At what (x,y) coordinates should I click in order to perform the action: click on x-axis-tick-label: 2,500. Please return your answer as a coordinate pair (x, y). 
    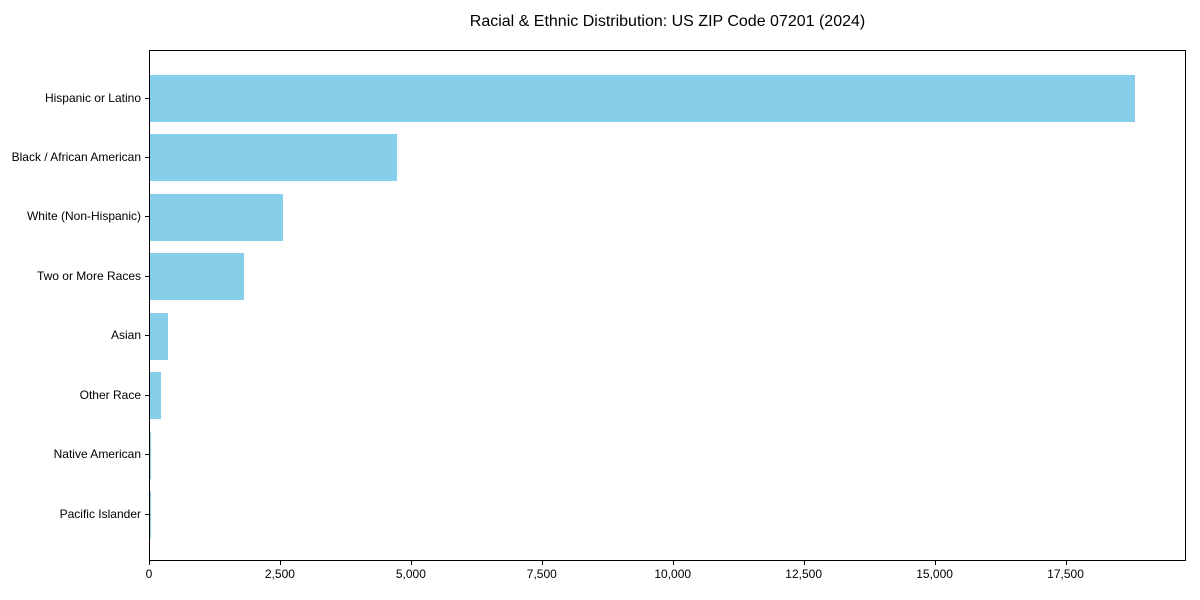
    Looking at the image, I should click on (279, 574).